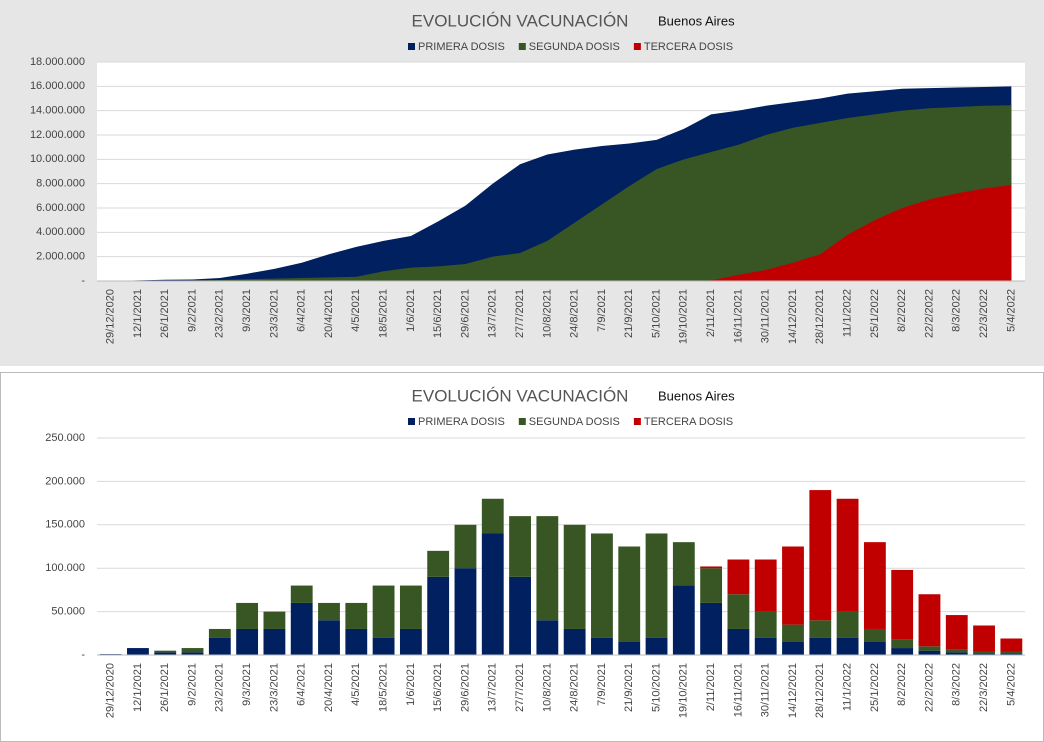 Image resolution: width=1044 pixels, height=742 pixels. What do you see at coordinates (356, 310) in the screenshot?
I see `x-tick-label: 4/5/2021` at bounding box center [356, 310].